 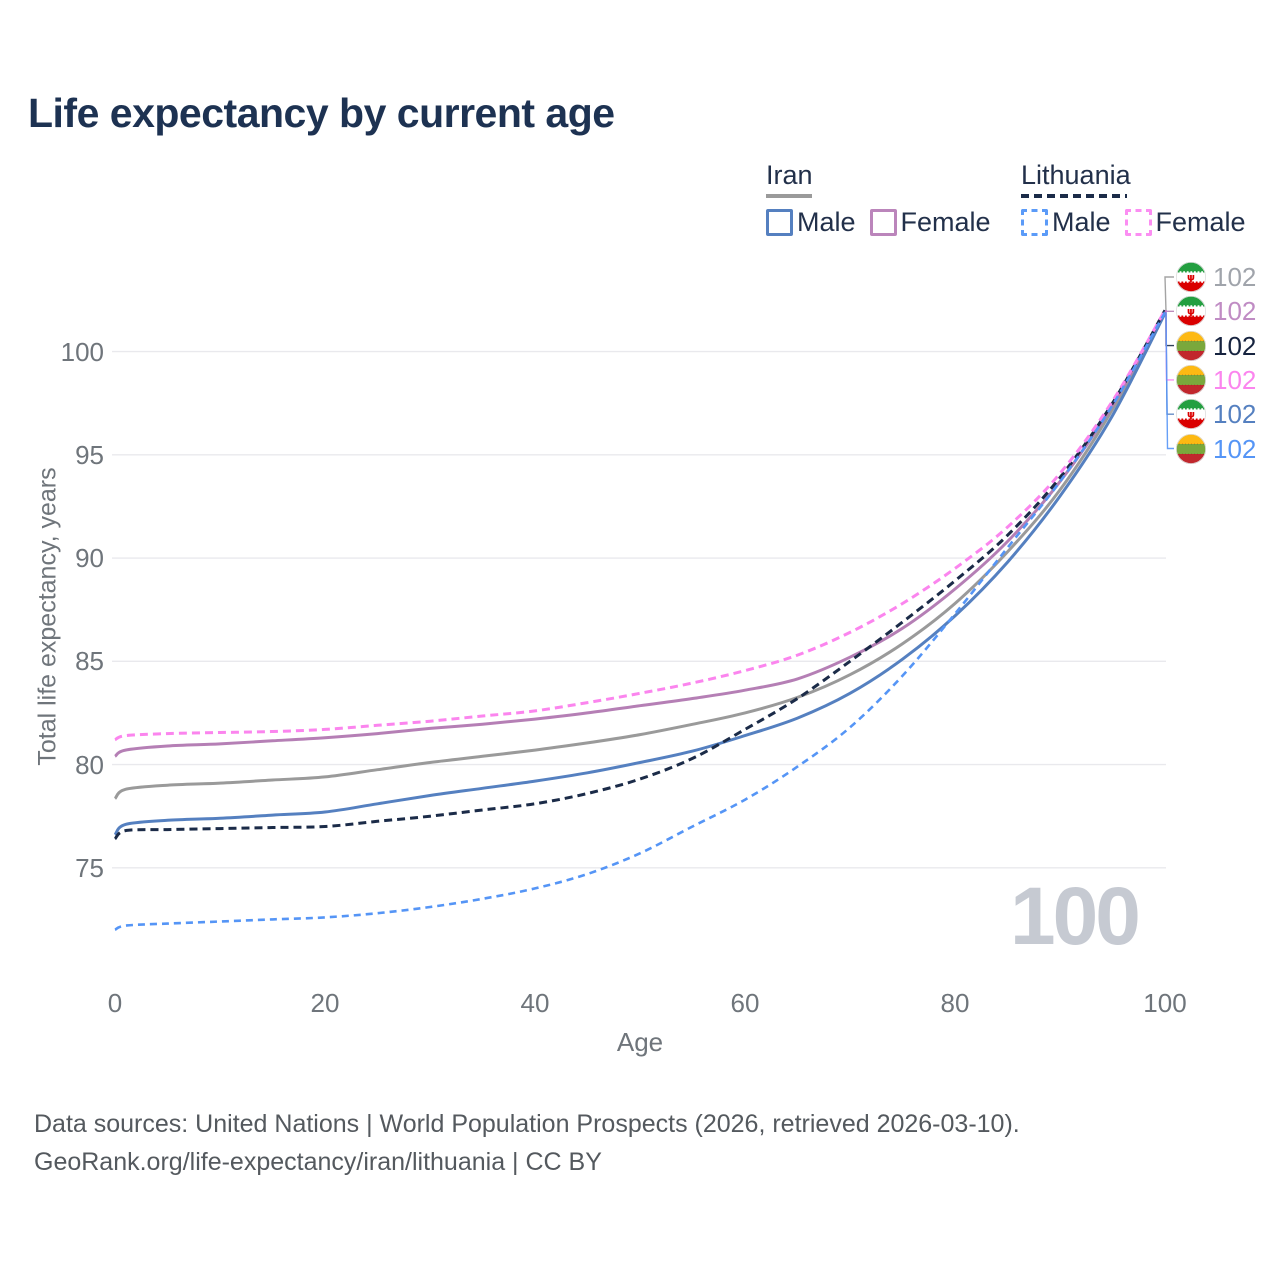 I want to click on x-tick-label-80: 80, so click(x=955, y=1003).